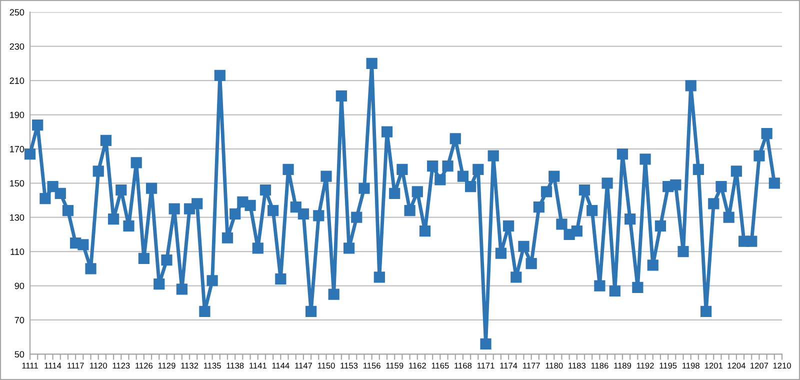 The width and height of the screenshot is (800, 380). I want to click on y-tick-label: 230, so click(17, 46).